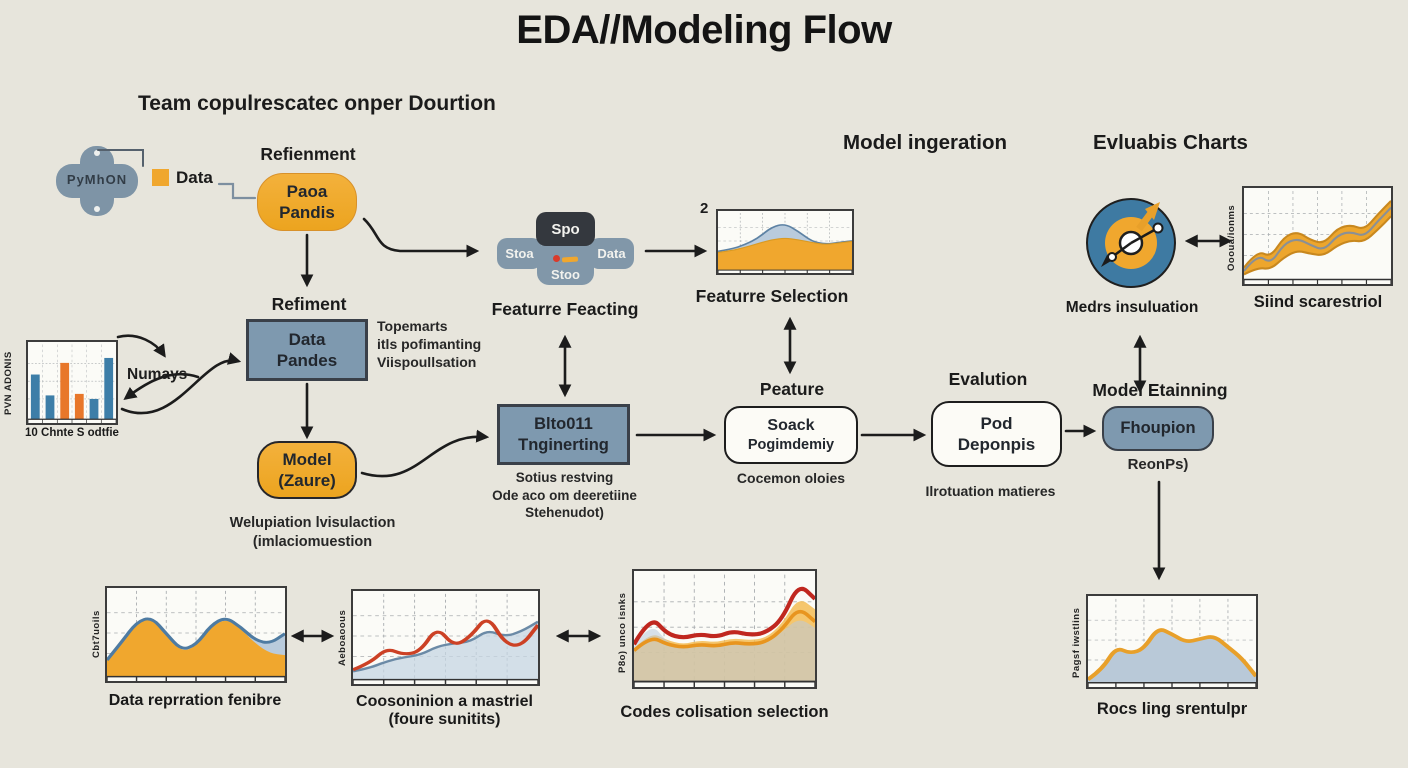 This screenshot has height=768, width=1408. What do you see at coordinates (307, 212) in the screenshot?
I see `paoa-line2: Pandis` at bounding box center [307, 212].